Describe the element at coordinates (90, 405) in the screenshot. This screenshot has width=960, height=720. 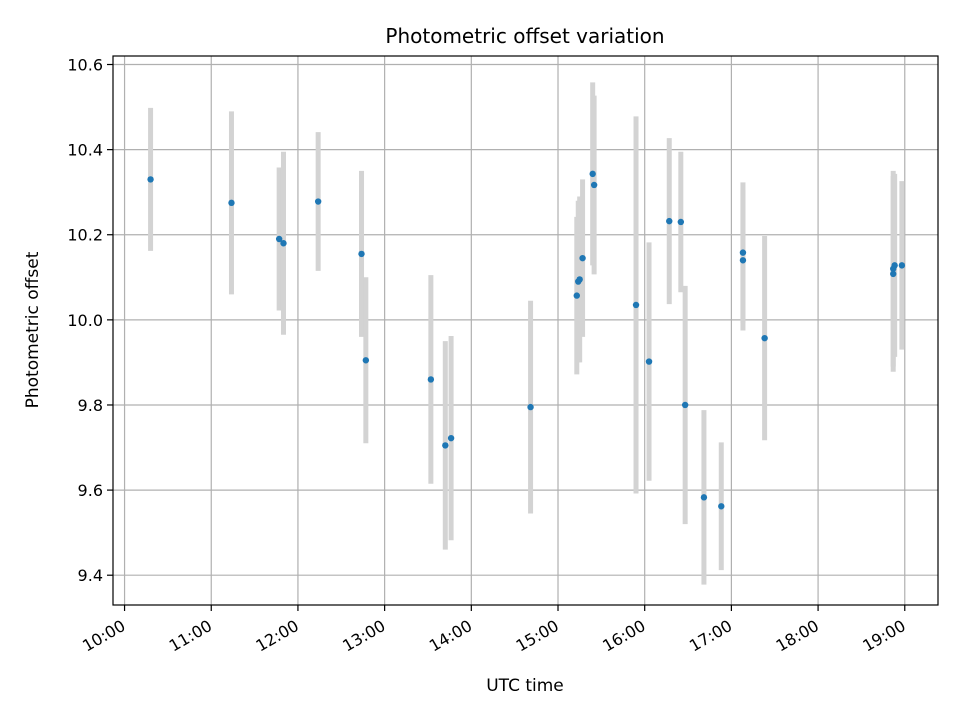
I see `y-tick-label: 9.8` at that location.